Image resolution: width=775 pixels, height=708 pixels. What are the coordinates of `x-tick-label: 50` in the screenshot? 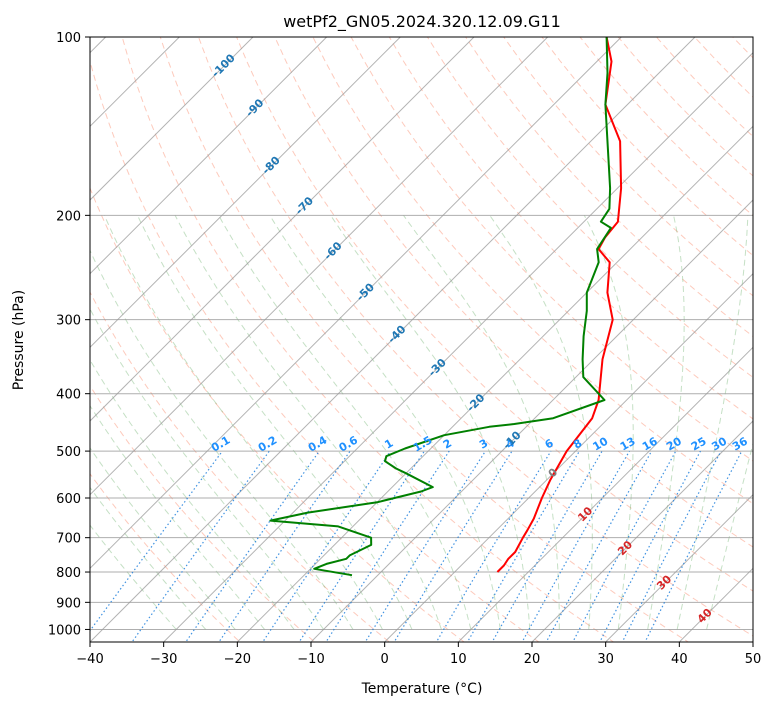 It's located at (753, 659).